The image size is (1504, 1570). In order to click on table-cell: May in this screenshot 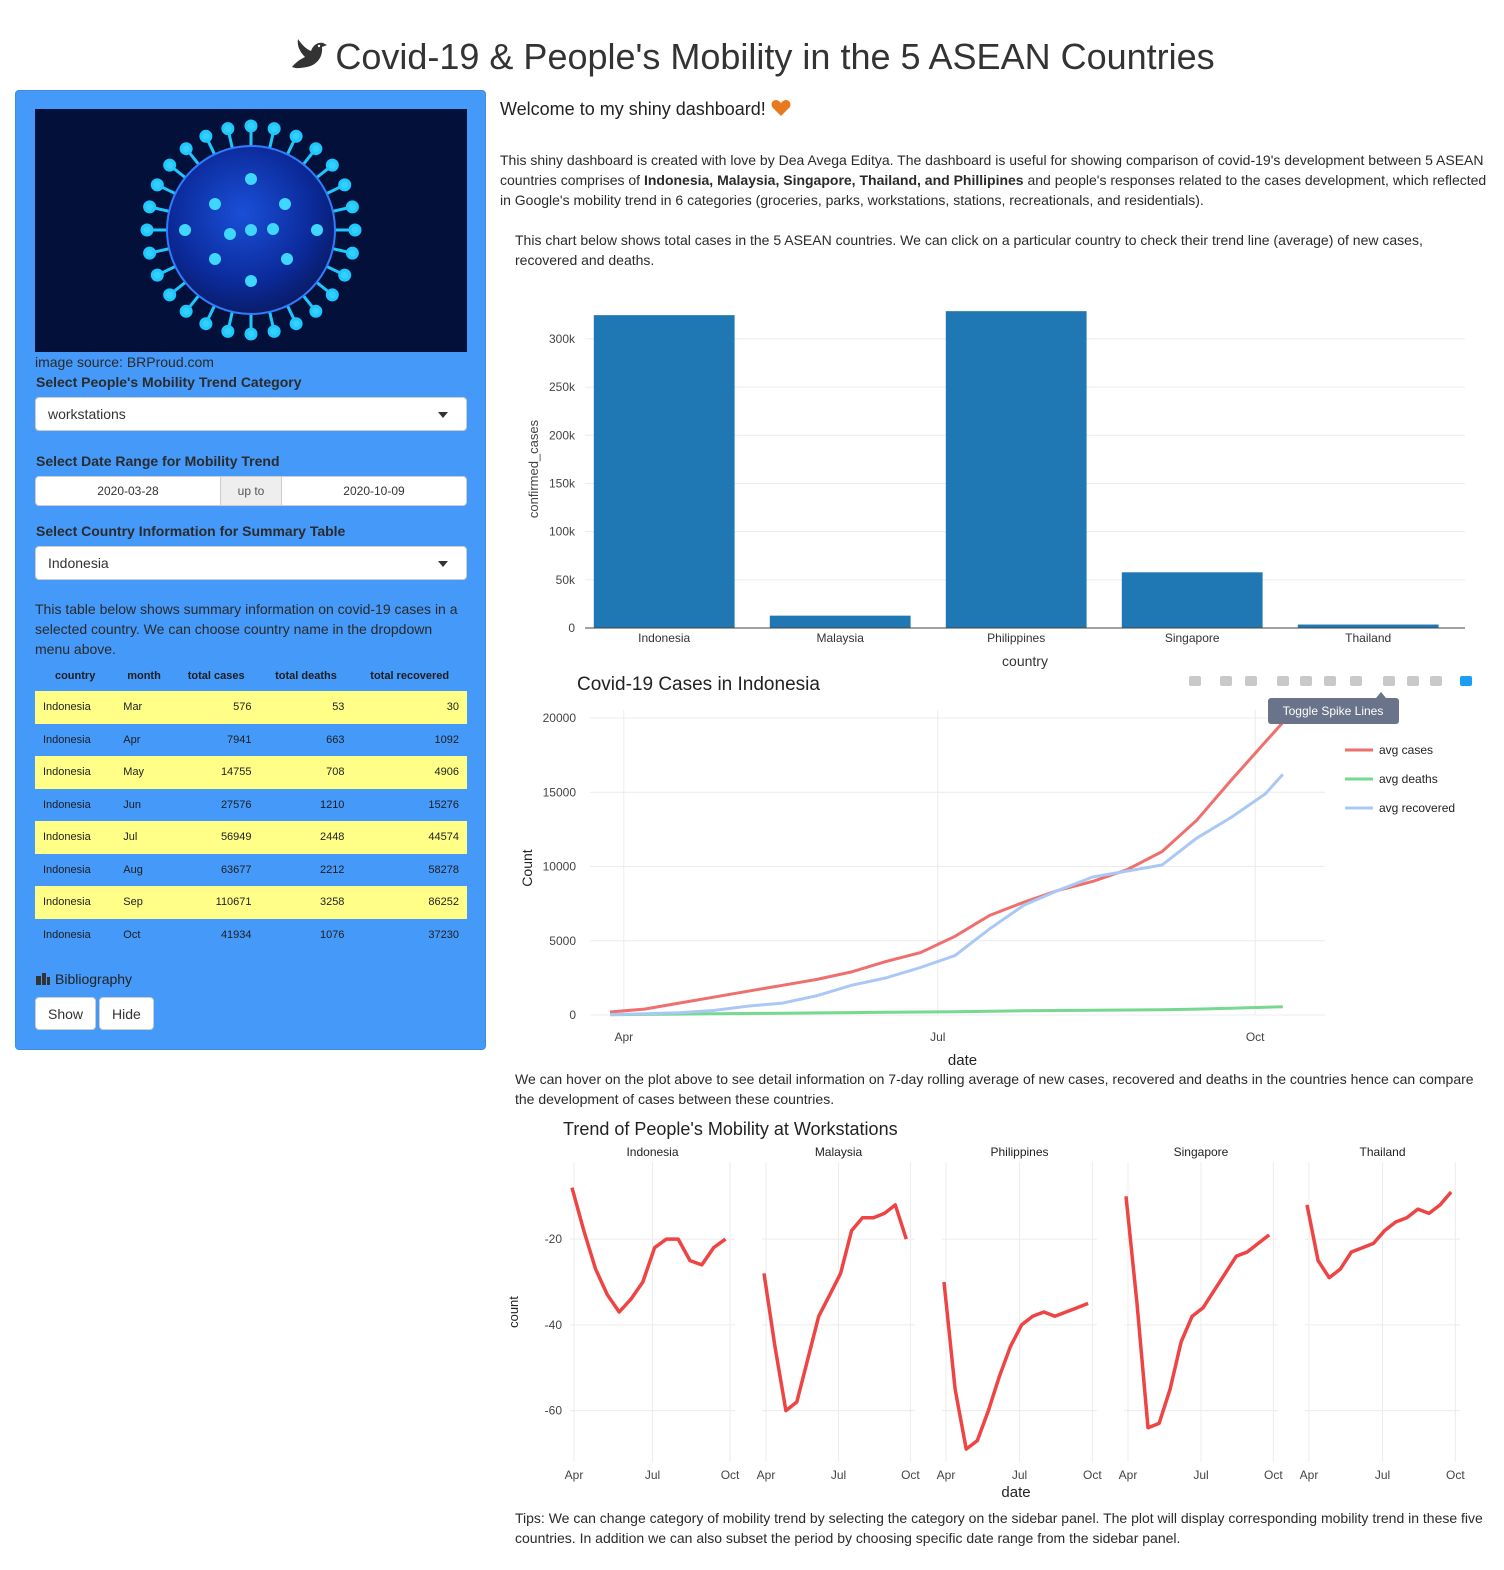, I will do `click(144, 772)`.